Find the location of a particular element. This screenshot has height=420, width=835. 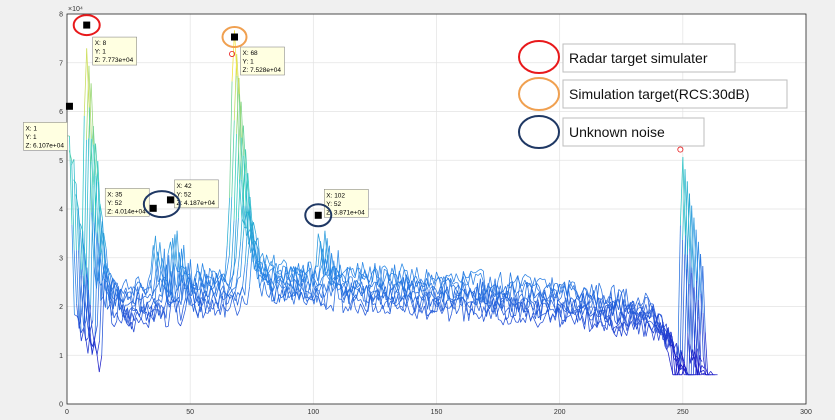

x-tick-label: 0 is located at coordinates (67, 412).